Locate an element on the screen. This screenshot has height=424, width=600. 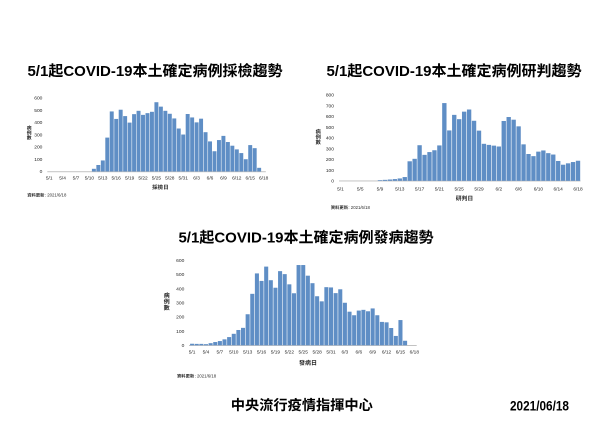
svg-text: 5/29 is located at coordinates (479, 189).